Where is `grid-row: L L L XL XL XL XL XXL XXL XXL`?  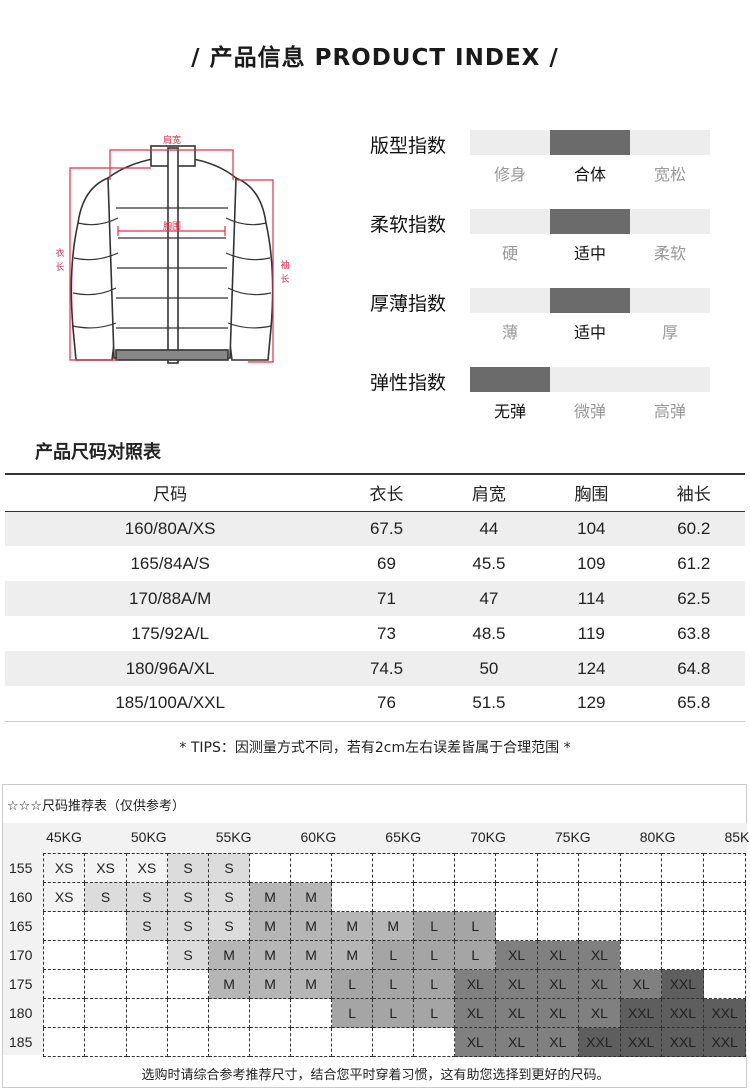
grid-row: L L L XL XL XL XL XXL XXL XXL is located at coordinates (394, 1013).